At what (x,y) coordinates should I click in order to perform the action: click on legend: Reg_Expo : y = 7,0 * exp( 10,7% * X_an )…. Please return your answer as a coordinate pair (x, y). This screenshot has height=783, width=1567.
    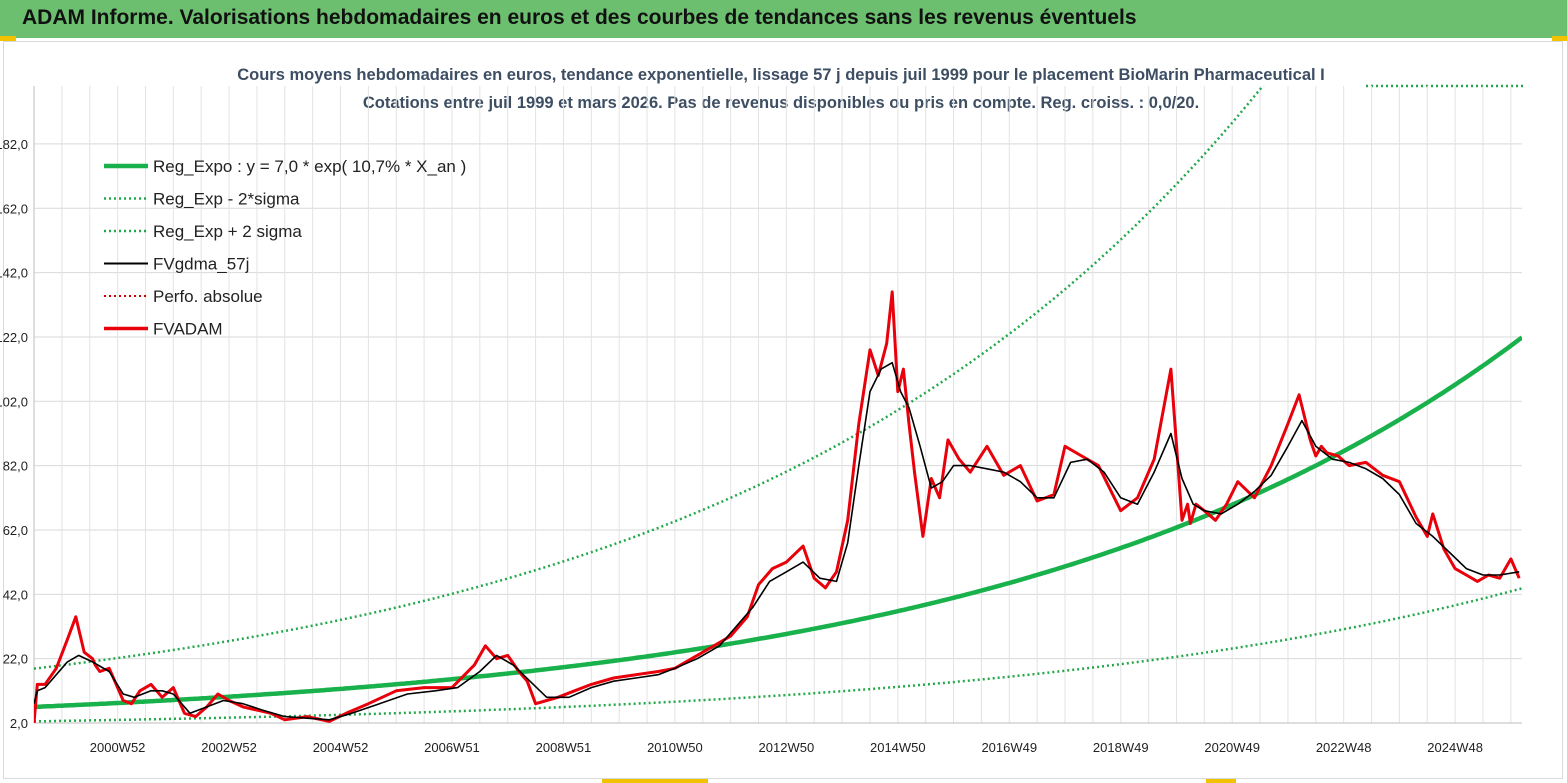
    Looking at the image, I should click on (285, 248).